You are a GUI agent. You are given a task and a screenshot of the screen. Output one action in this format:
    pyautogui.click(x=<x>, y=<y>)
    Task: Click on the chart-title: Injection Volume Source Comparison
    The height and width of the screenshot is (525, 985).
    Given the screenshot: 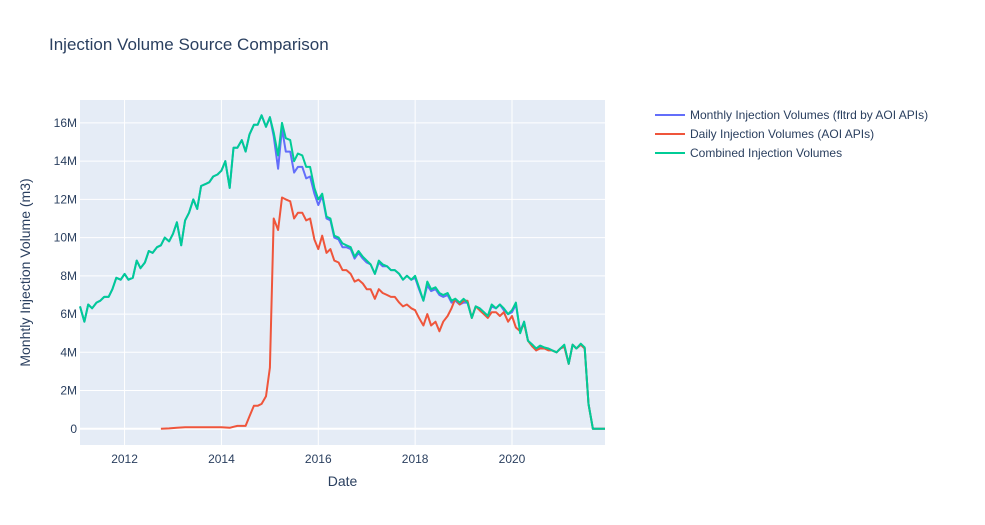 What is the action you would take?
    pyautogui.click(x=189, y=44)
    